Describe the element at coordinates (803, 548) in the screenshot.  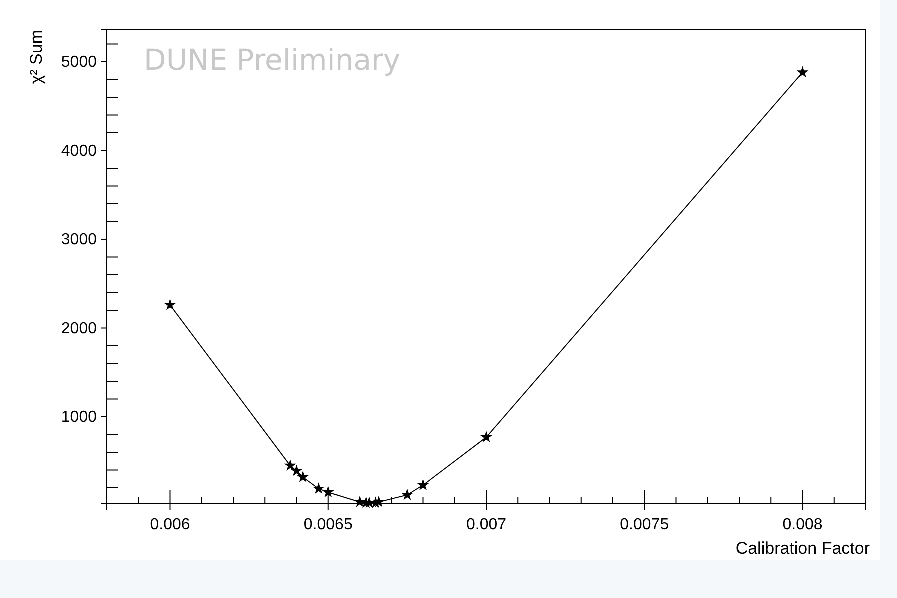
I see `x-axis-title: Calibration Factor` at that location.